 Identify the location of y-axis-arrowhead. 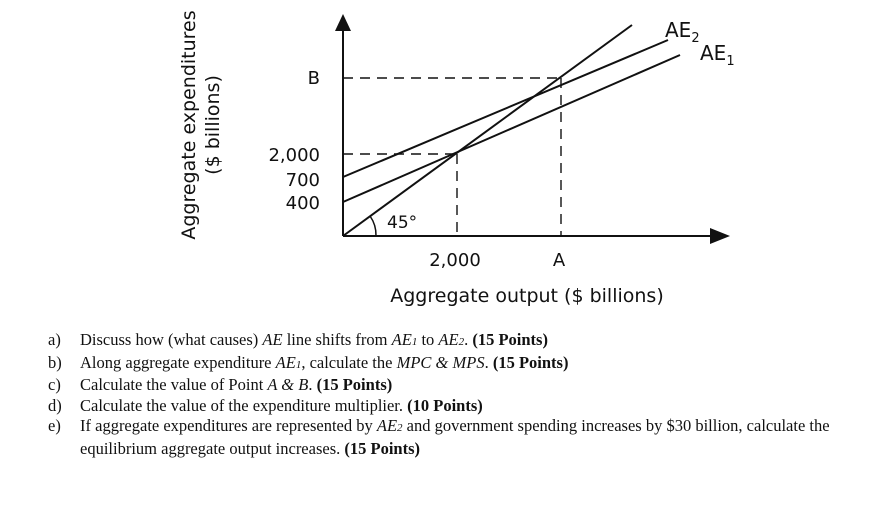
(343, 22).